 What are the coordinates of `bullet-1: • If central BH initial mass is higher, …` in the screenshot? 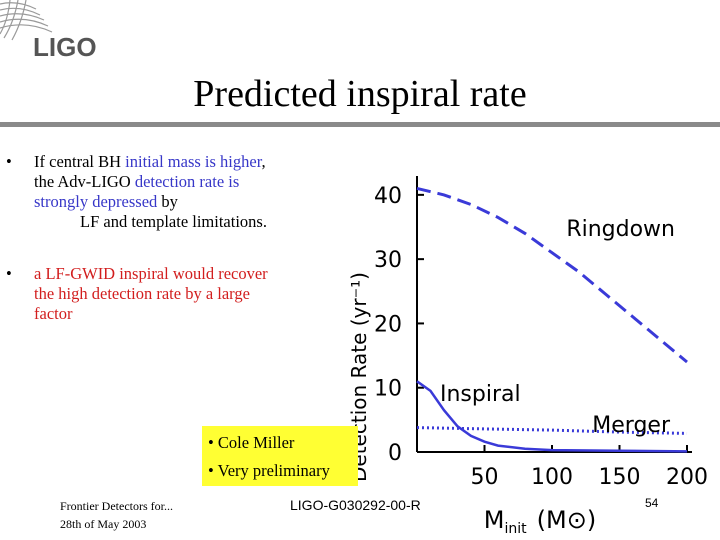 It's located at (171, 192).